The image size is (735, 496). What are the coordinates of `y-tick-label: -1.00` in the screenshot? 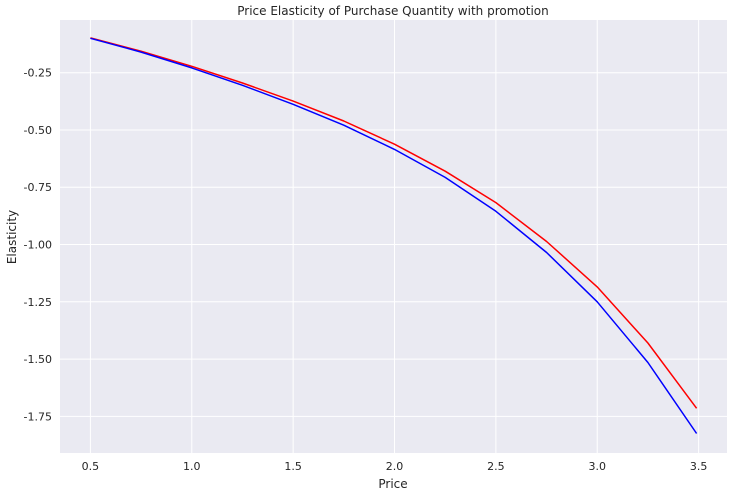 It's located at (38, 245).